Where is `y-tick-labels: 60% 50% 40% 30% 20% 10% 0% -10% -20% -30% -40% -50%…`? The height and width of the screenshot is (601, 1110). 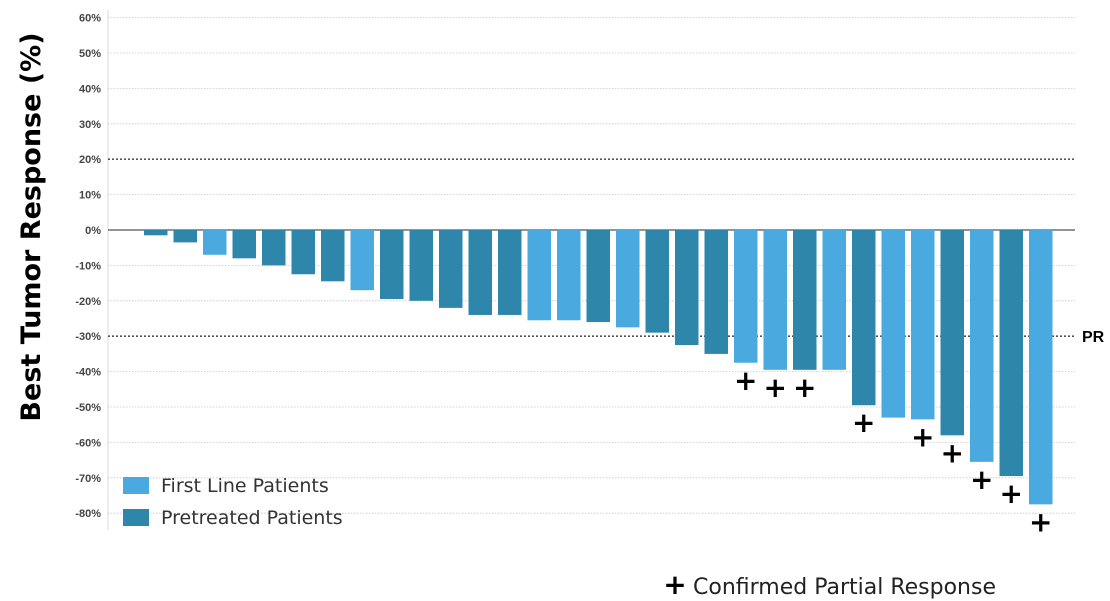 y-tick-labels: 60% 50% 40% 30% 20% 10% 0% -10% -20% -30% -40% -50%… is located at coordinates (88, 267).